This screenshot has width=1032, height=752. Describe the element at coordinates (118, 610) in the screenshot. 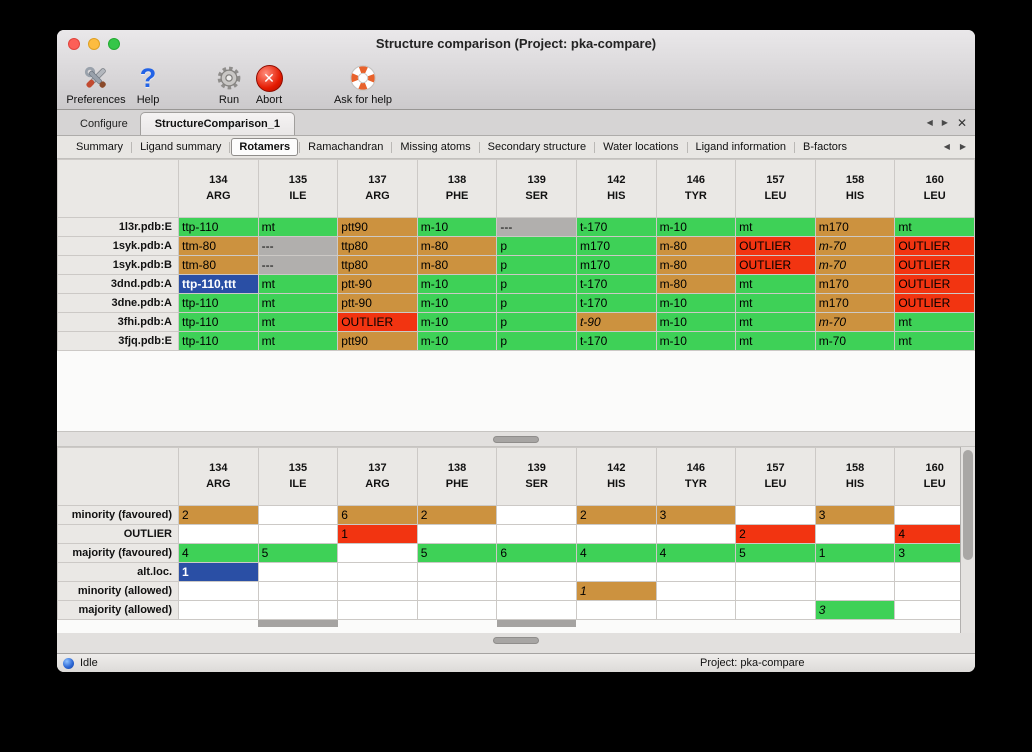

I see `category-row-label: majority (allowed)` at that location.